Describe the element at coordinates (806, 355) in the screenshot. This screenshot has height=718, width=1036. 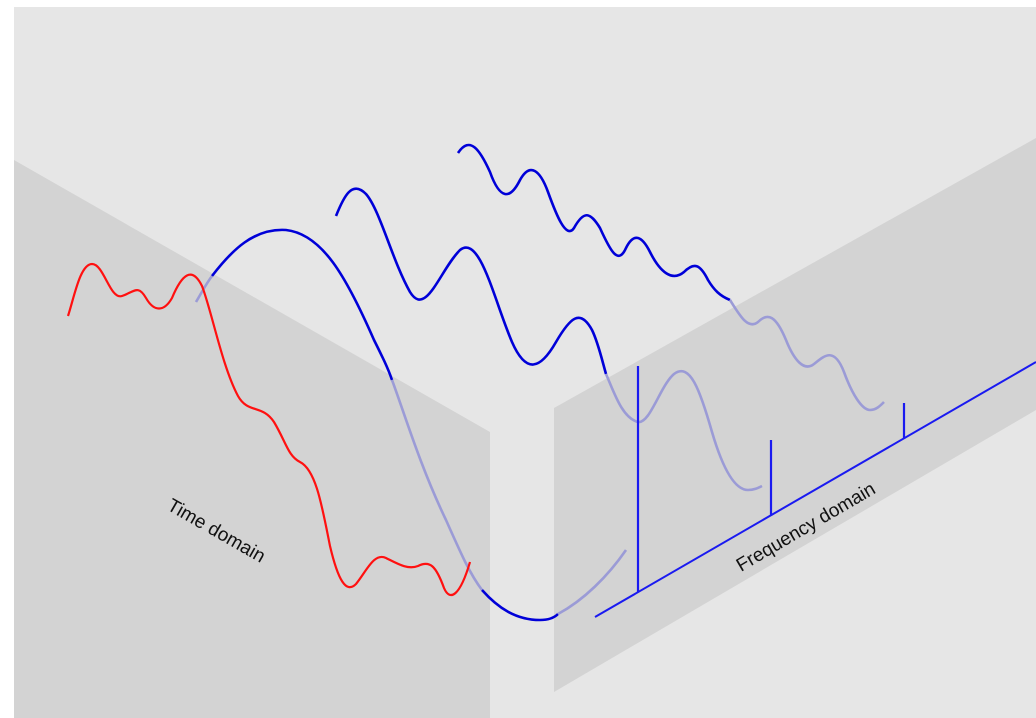
I see `component-wave-3-back` at that location.